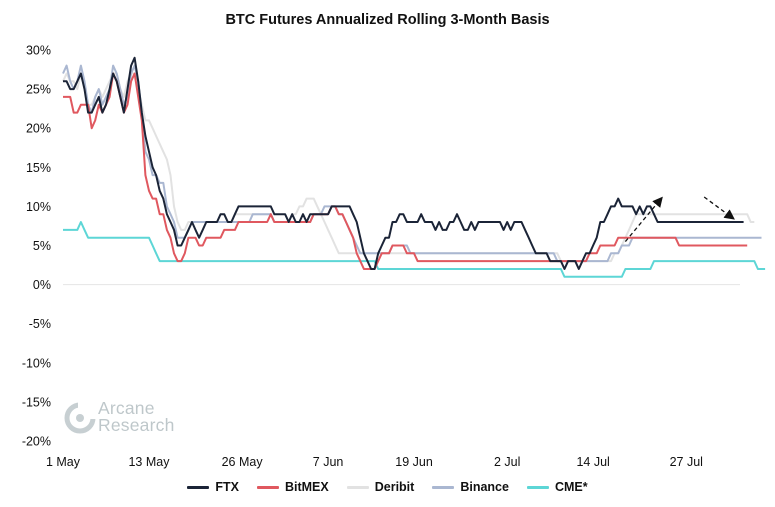  What do you see at coordinates (36, 402) in the screenshot?
I see `y-tick-label: -15%` at bounding box center [36, 402].